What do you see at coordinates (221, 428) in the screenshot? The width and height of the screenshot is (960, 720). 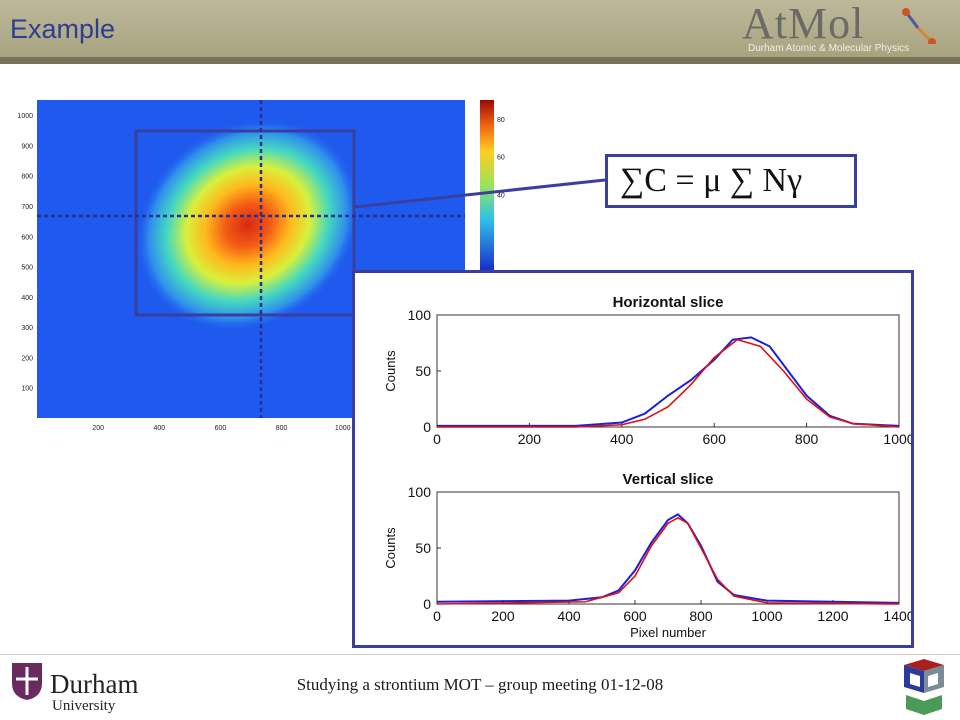 I see `heatmap-x-tick-label: 600` at bounding box center [221, 428].